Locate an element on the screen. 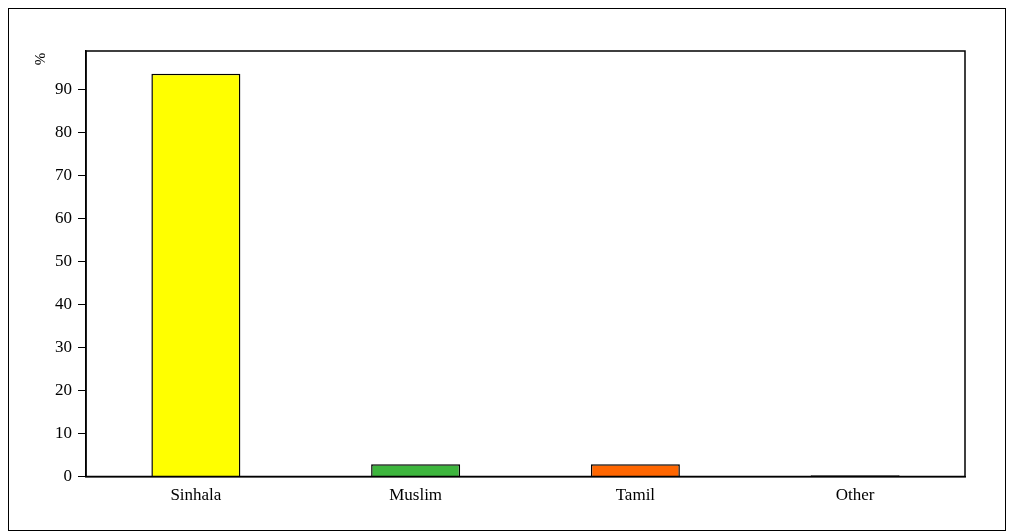  x-tick-label: Sinhala is located at coordinates (196, 495).